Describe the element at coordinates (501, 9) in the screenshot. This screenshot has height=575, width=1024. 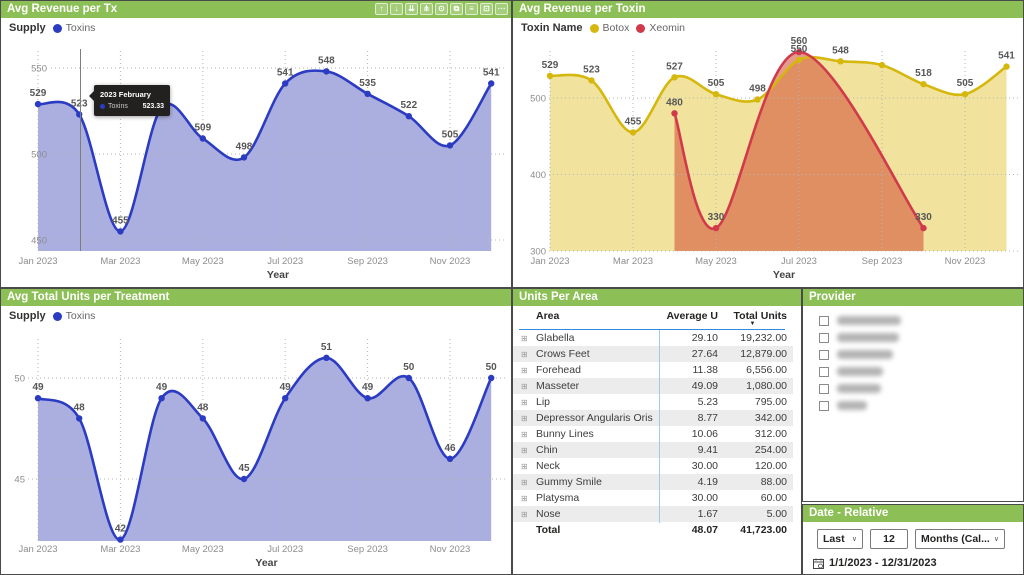
I see `more-options-icon: ⋯` at that location.